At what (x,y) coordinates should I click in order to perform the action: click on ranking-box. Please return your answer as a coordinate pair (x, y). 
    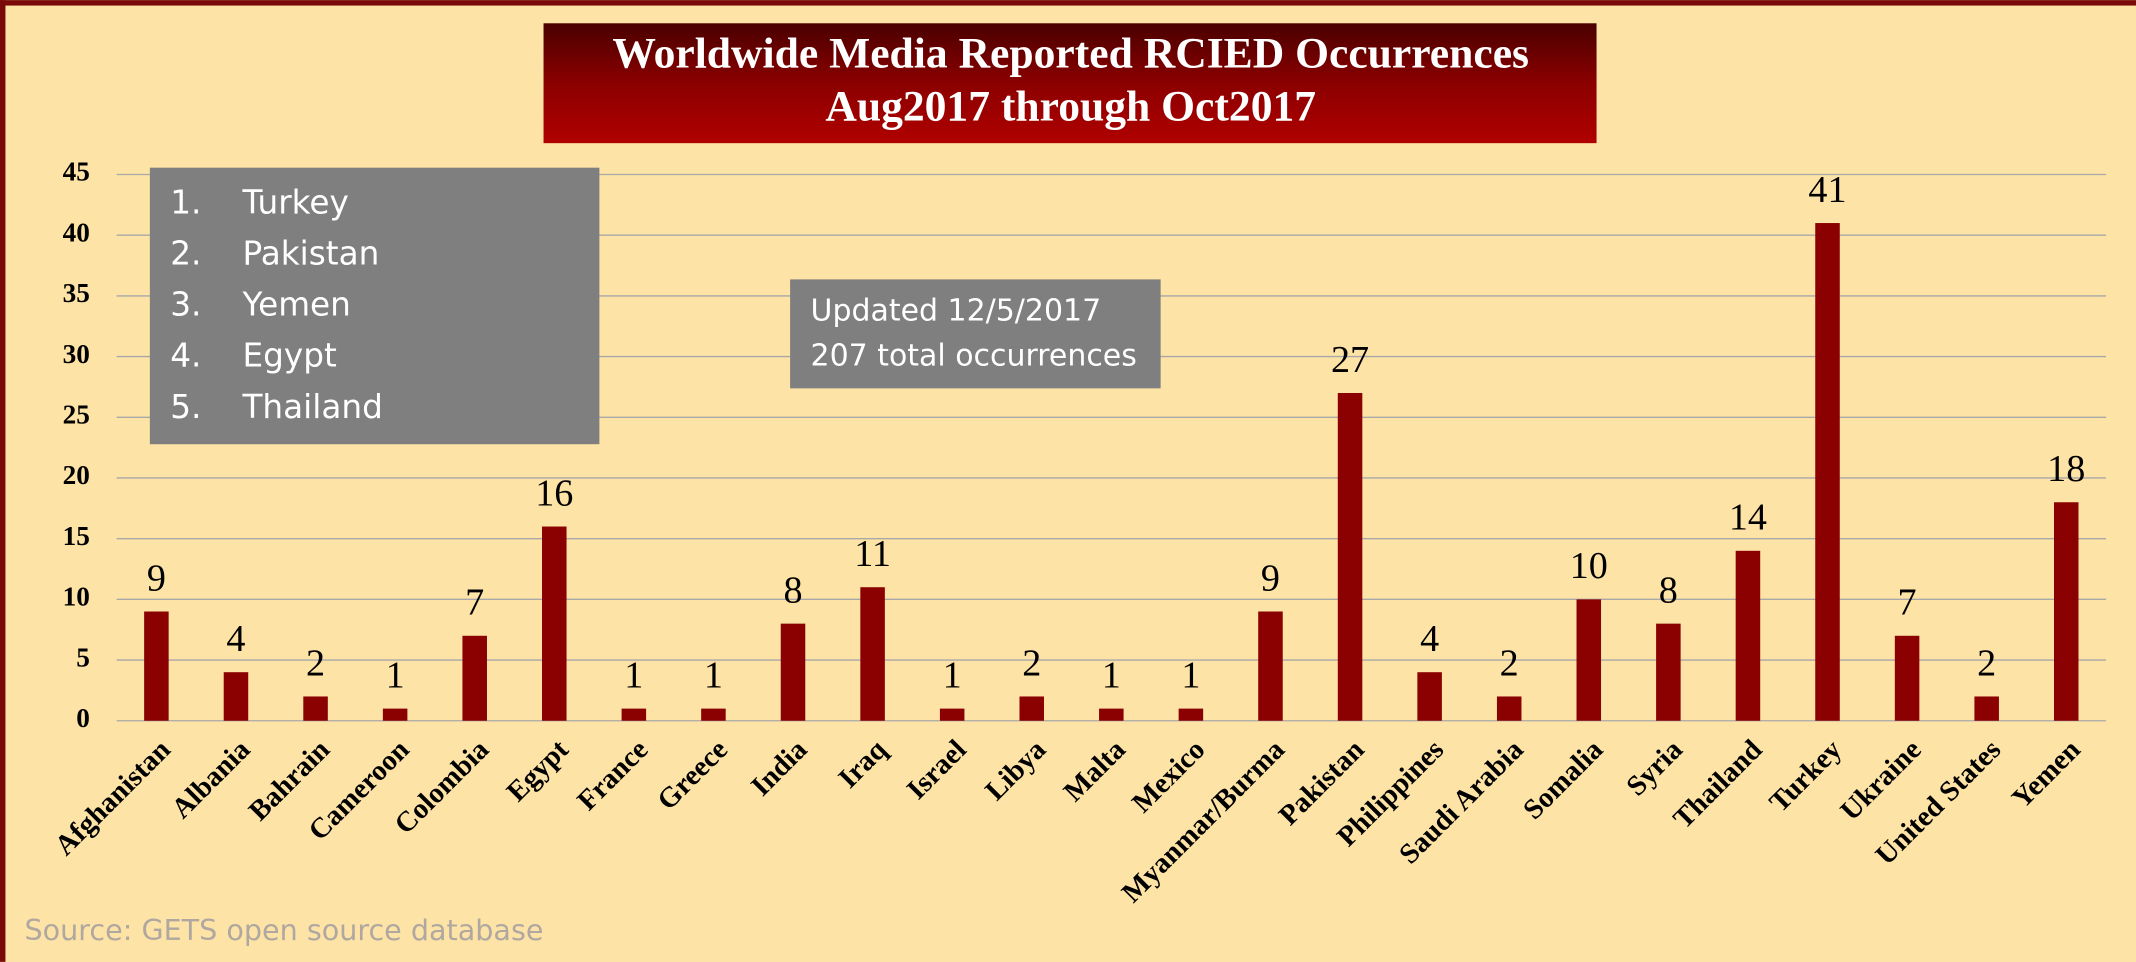
    Looking at the image, I should click on (374, 306).